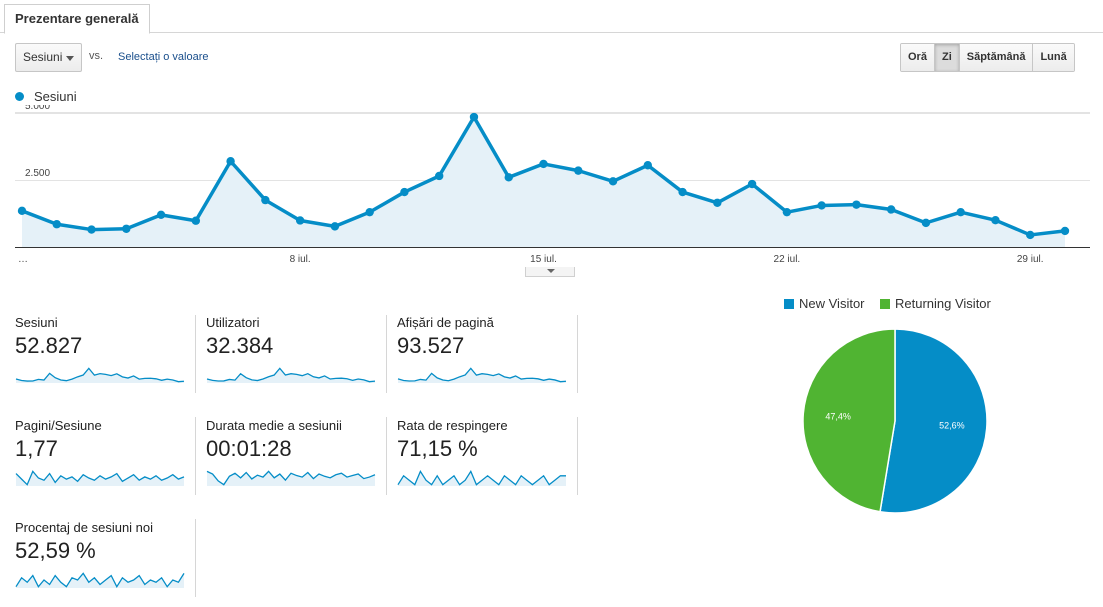  I want to click on metric-sessions: Sesiuni 52.827, so click(105, 355).